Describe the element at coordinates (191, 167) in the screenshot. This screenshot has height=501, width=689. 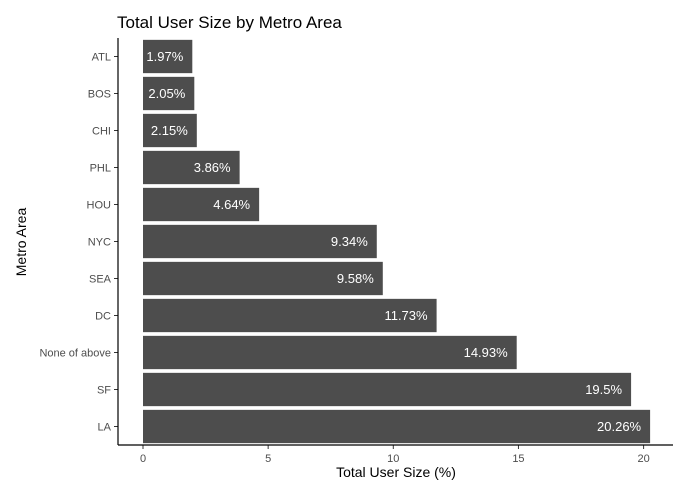
I see `bar-phl` at that location.